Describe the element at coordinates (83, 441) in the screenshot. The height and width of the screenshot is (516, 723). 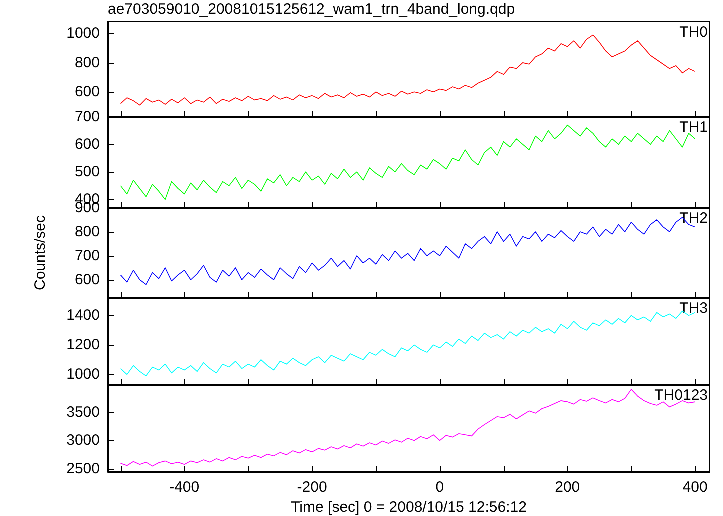
I see `y-tick-label: 3000` at that location.